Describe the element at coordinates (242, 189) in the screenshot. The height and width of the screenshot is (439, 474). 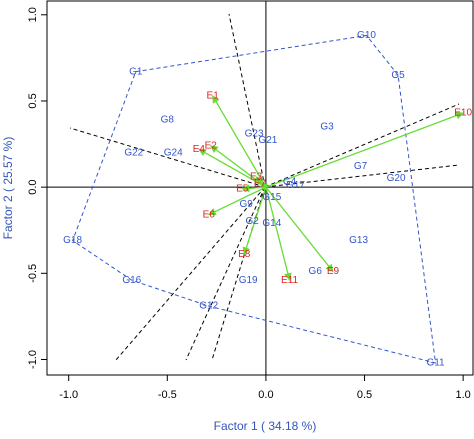
I see `environment-label: E5` at that location.